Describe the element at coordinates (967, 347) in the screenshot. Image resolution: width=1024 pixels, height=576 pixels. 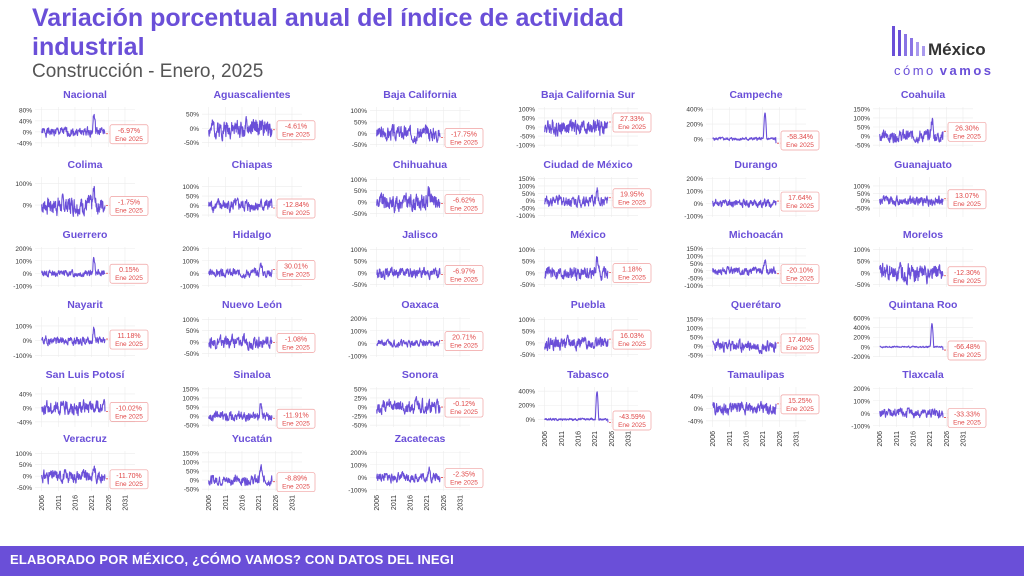
I see `last-value-label: -66.48%` at that location.